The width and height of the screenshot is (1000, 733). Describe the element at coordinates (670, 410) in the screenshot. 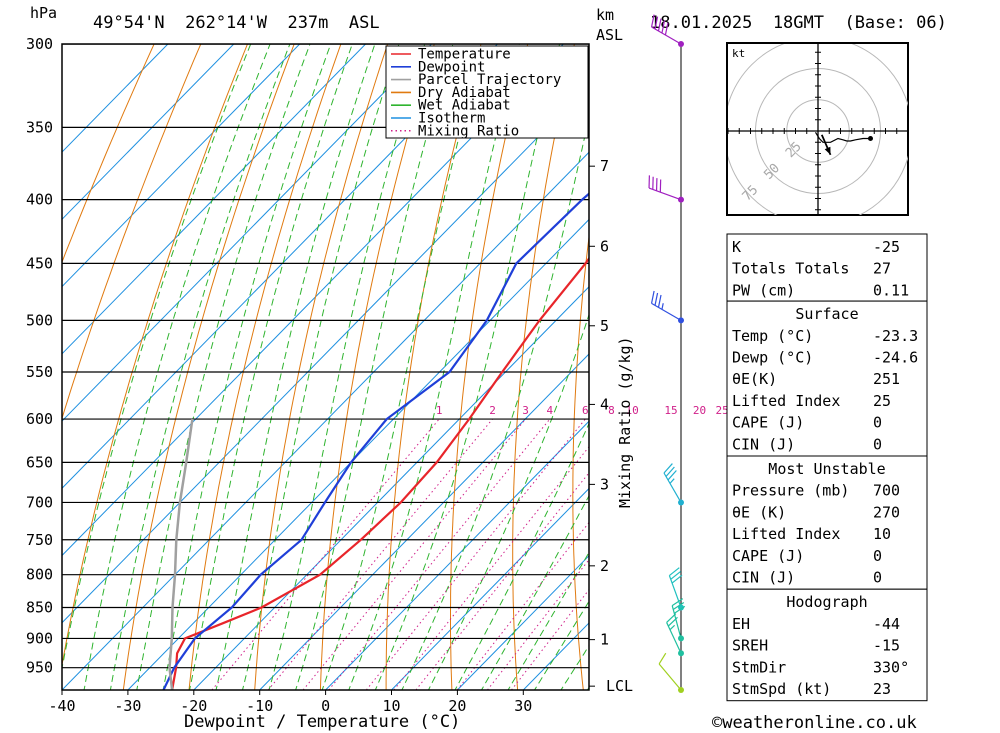

I see `mixing-ratio-tick-label: 15` at that location.